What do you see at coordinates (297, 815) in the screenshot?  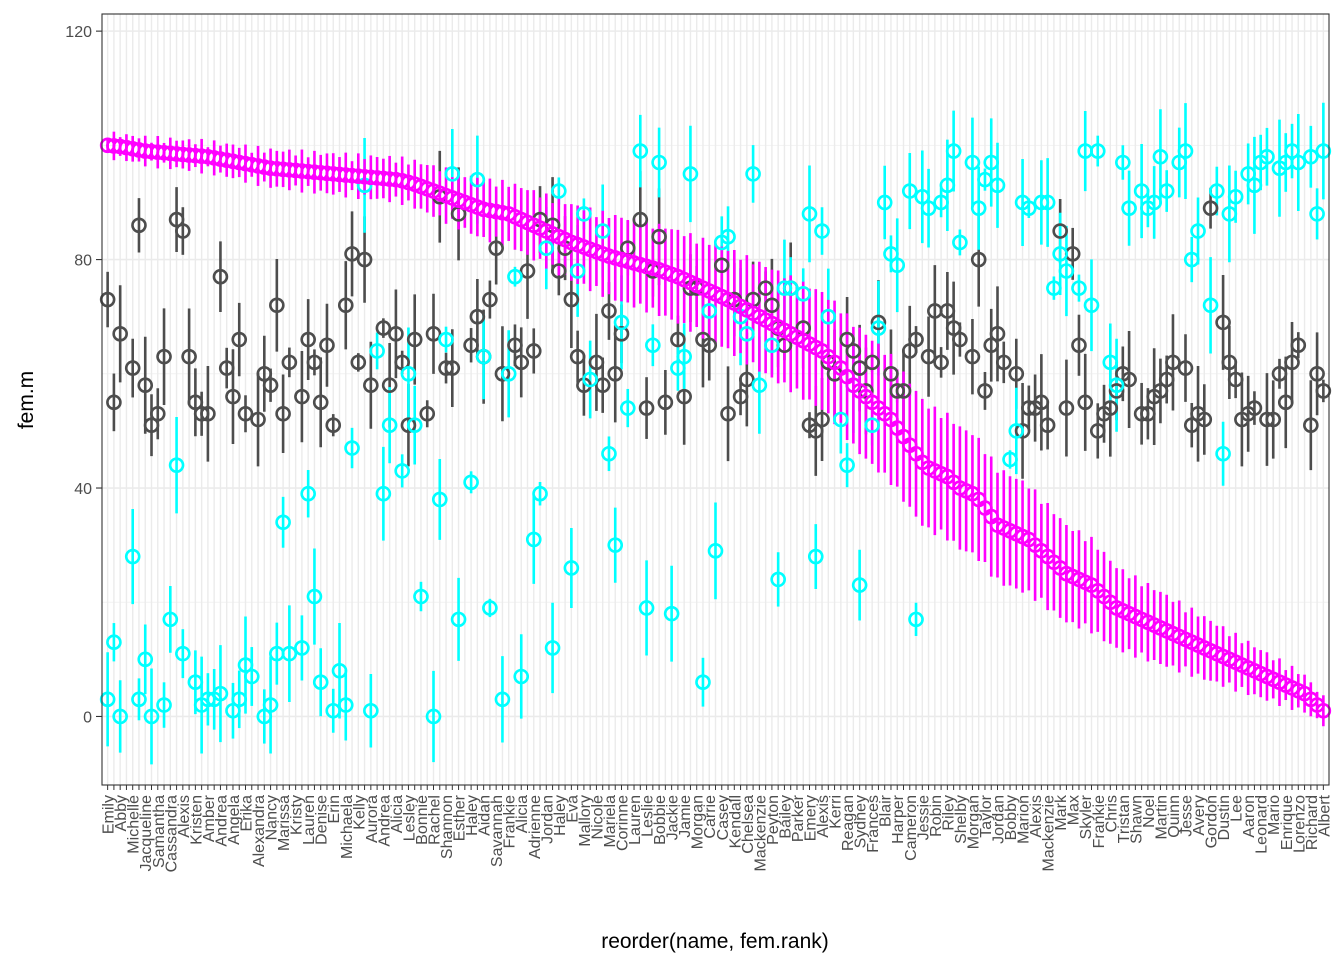 I see `x-tick-label: Kristy` at bounding box center [297, 815].